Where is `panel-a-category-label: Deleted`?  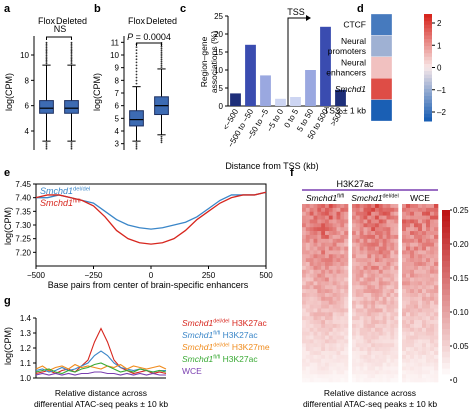
panel-a-category-label: Deleted is located at coordinates (71, 21).